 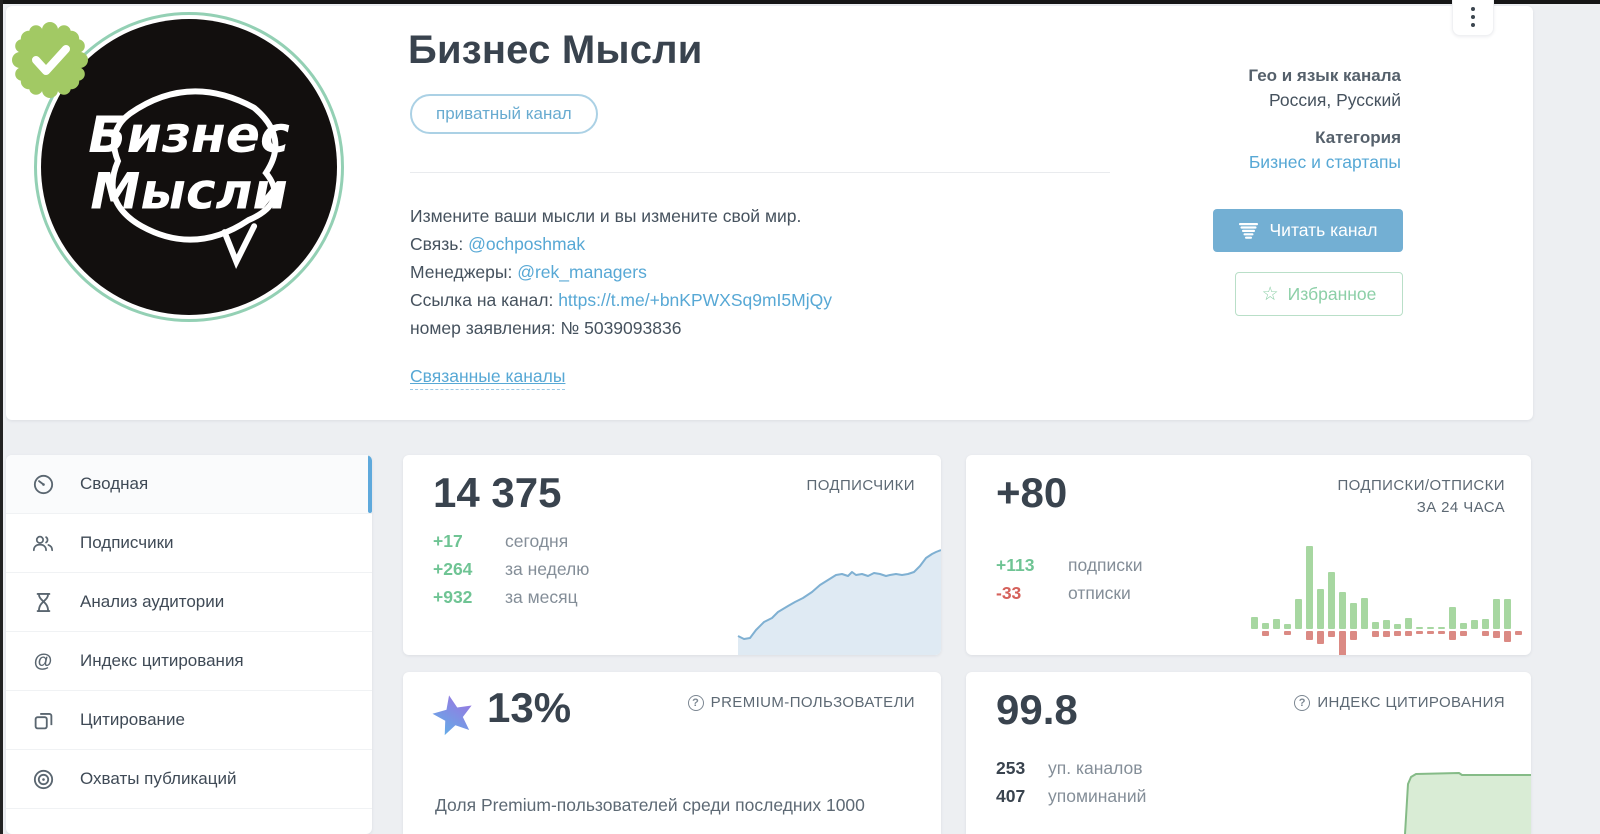 I want to click on citation-card-label: ? ИНДЕКС ЦИТИРОВАНИЯ, so click(x=1399, y=702).